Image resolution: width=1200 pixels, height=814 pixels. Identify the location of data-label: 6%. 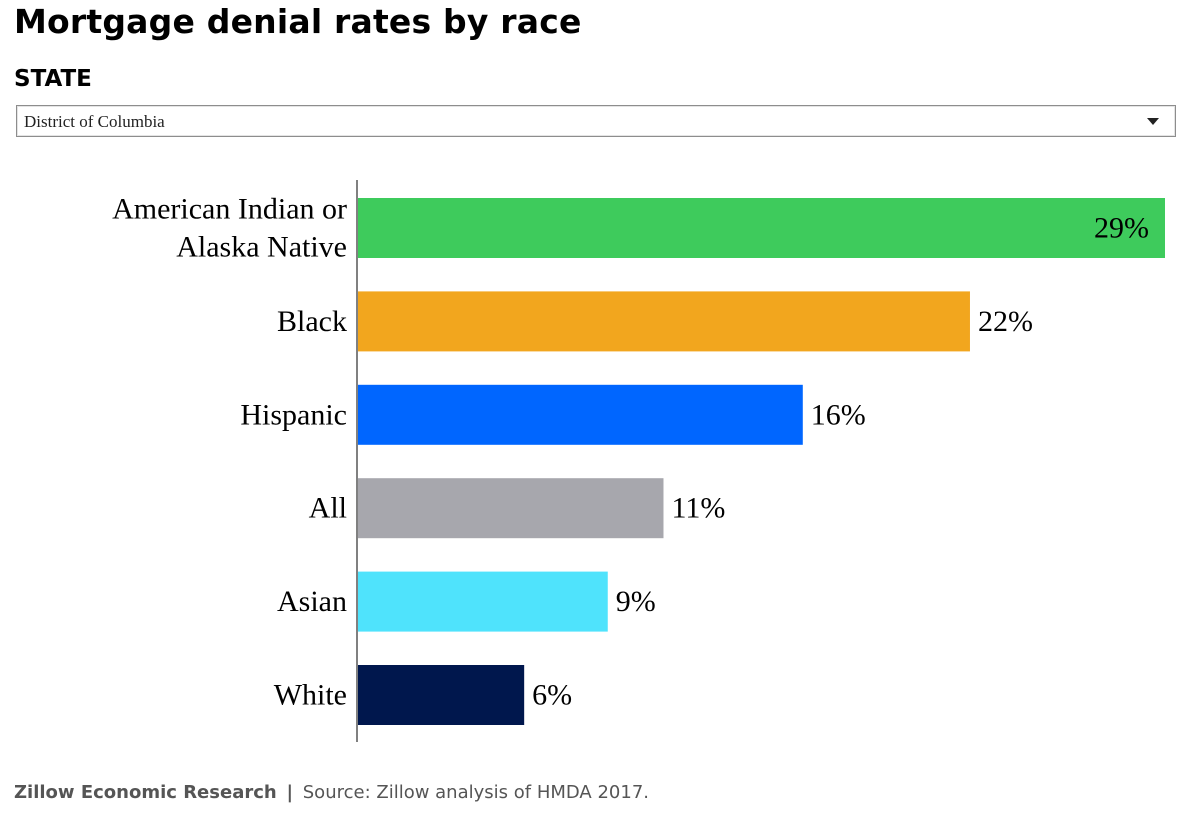
(552, 695).